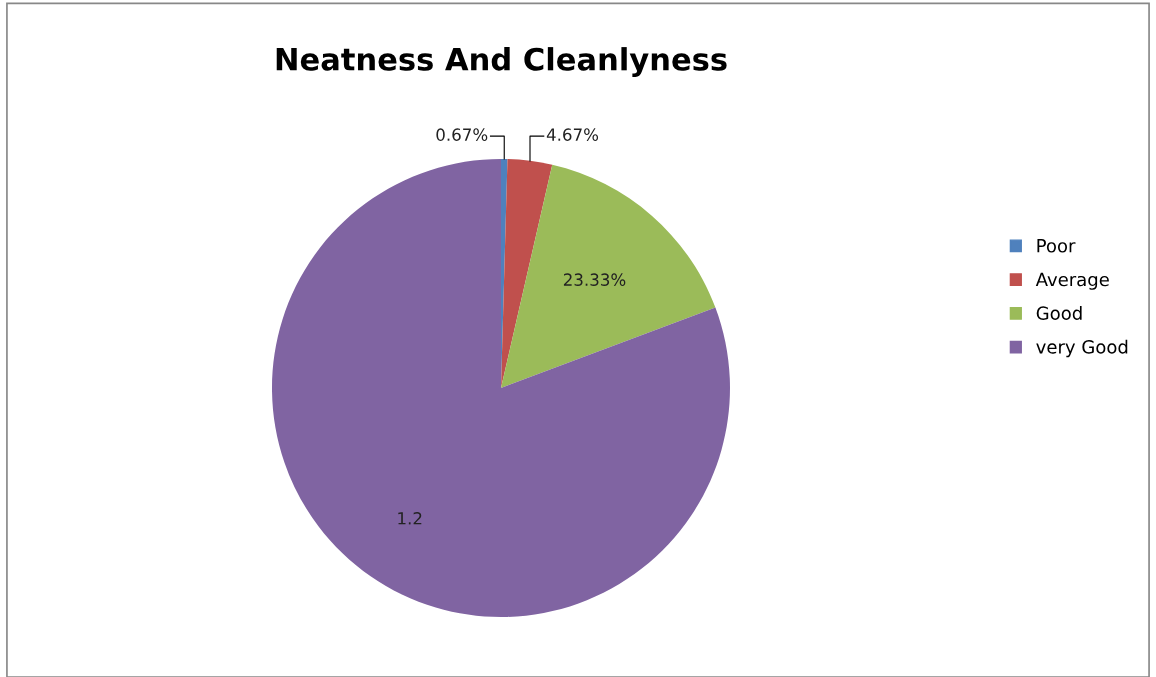 This screenshot has width=1156, height=677. I want to click on data-label: 1.2, so click(410, 518).